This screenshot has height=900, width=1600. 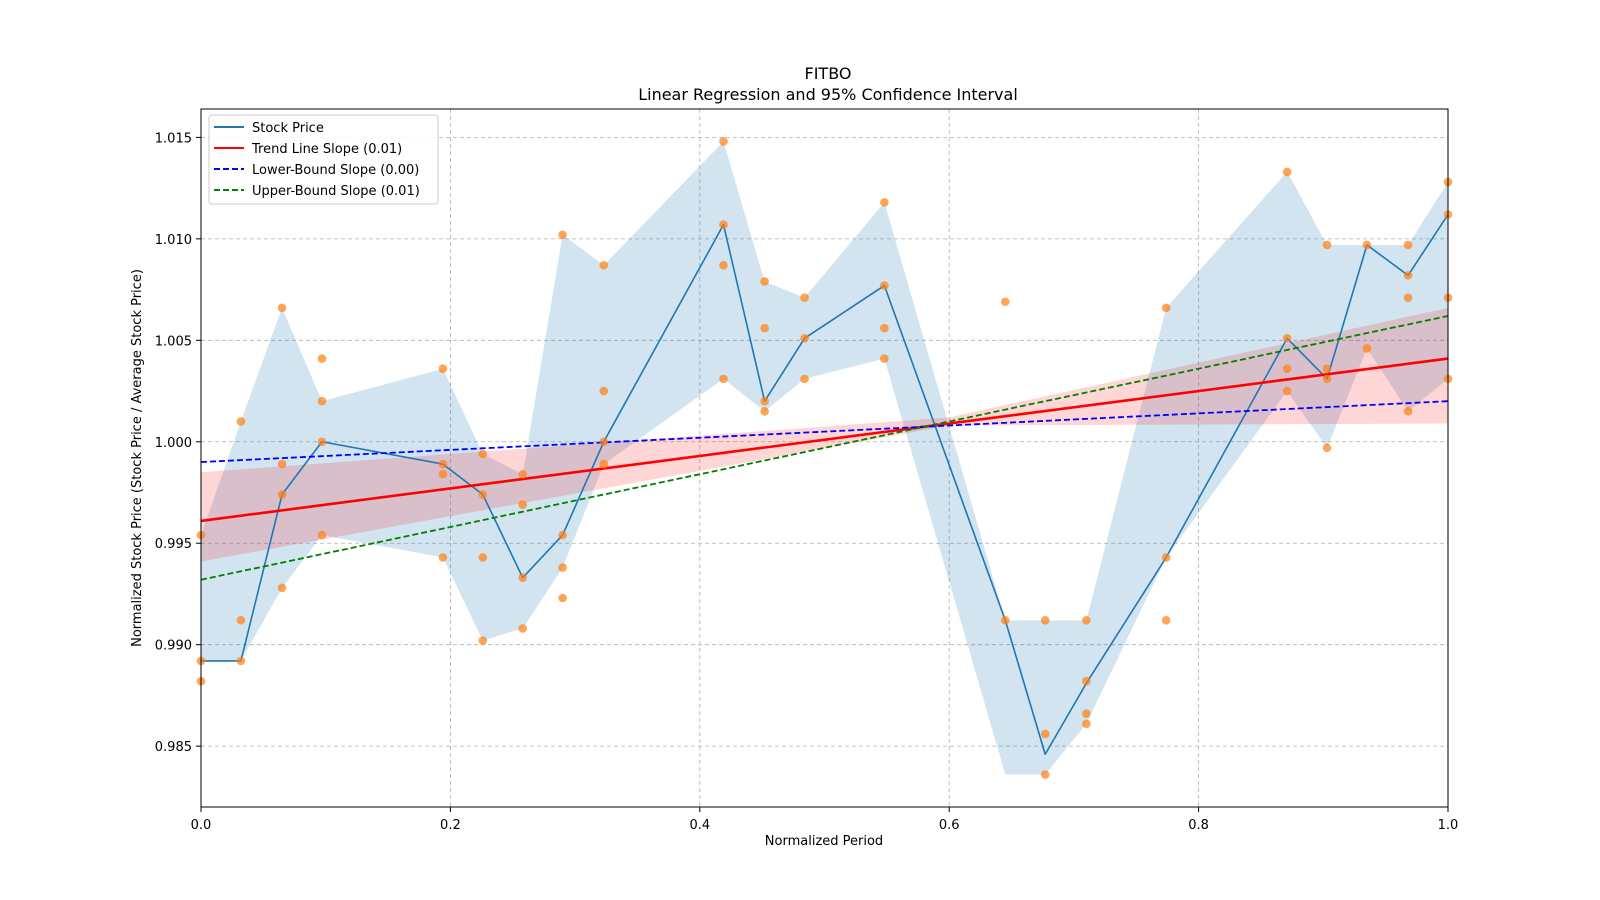 I want to click on x-tick-label-3: 0.6, so click(x=949, y=825).